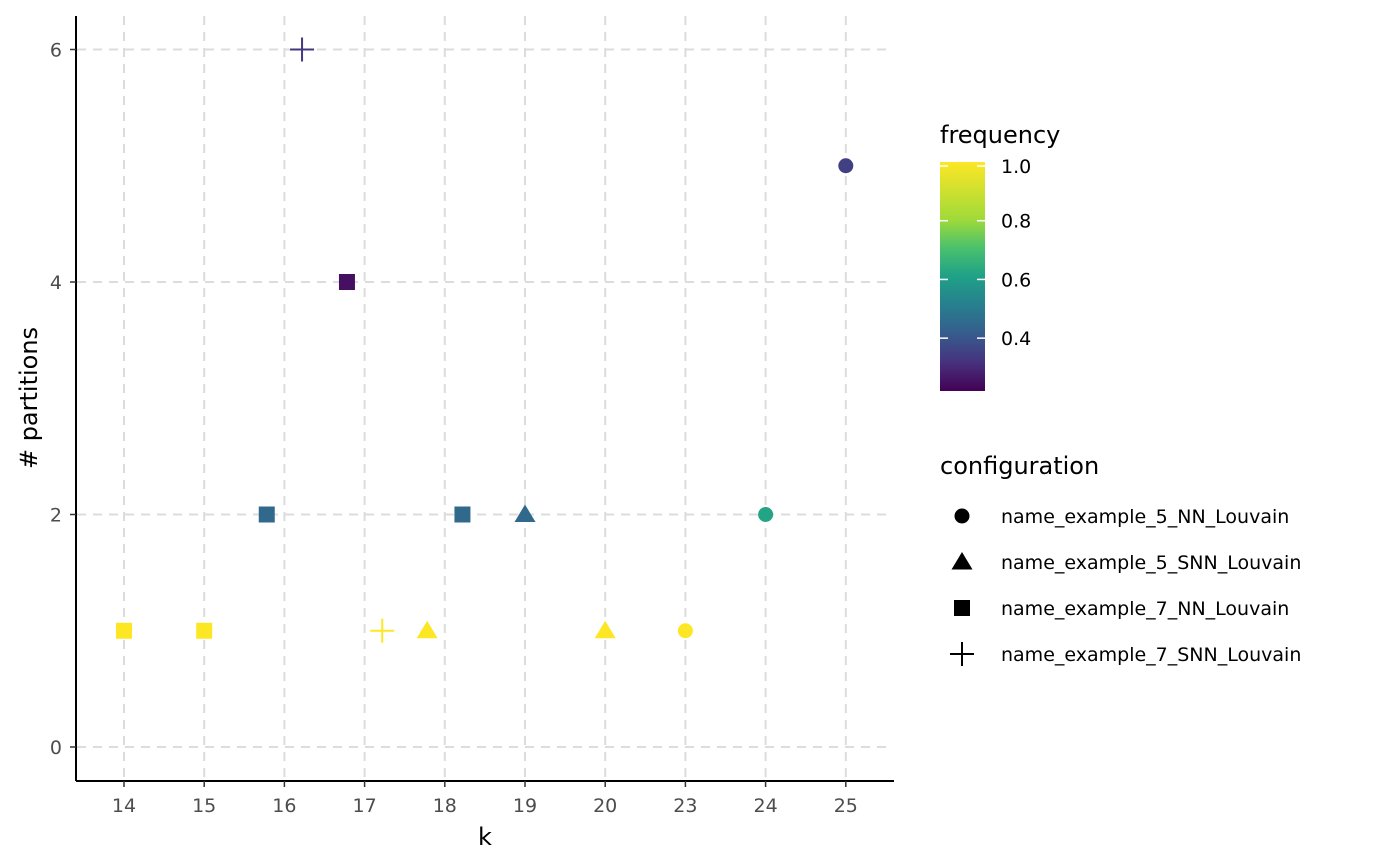 The height and width of the screenshot is (866, 1400). What do you see at coordinates (63, 399) in the screenshot?
I see `y-ticks: 0 2 4 6` at bounding box center [63, 399].